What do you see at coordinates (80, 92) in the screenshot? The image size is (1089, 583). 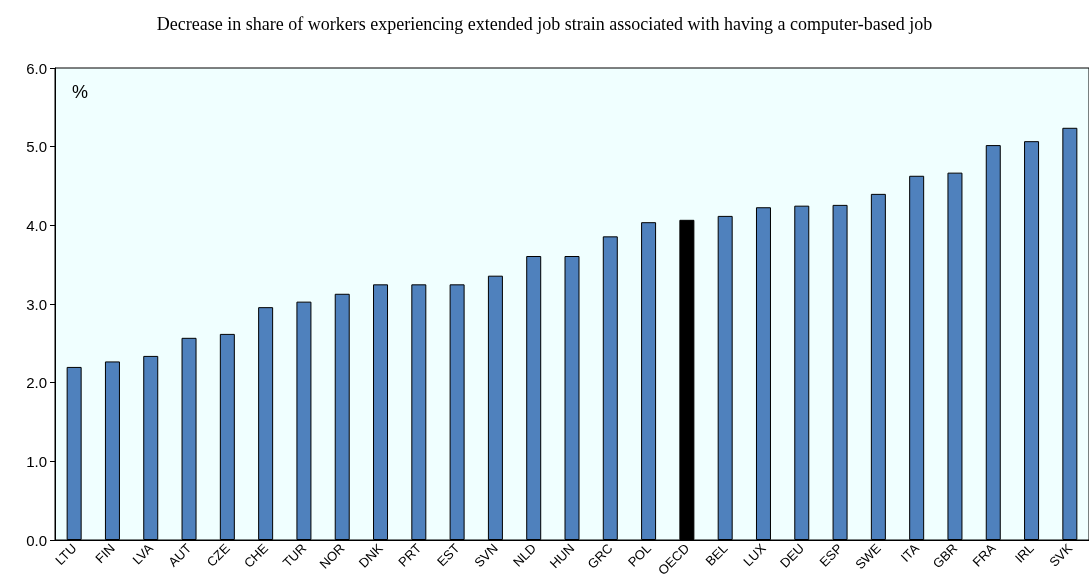 I see `annotation: %` at bounding box center [80, 92].